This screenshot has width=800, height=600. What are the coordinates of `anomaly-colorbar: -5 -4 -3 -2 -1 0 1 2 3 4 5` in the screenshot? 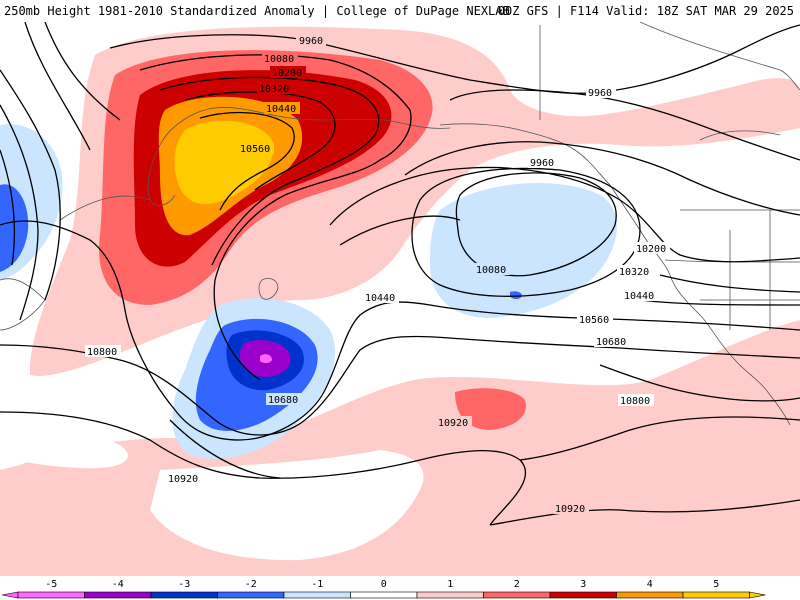 It's located at (400, 588).